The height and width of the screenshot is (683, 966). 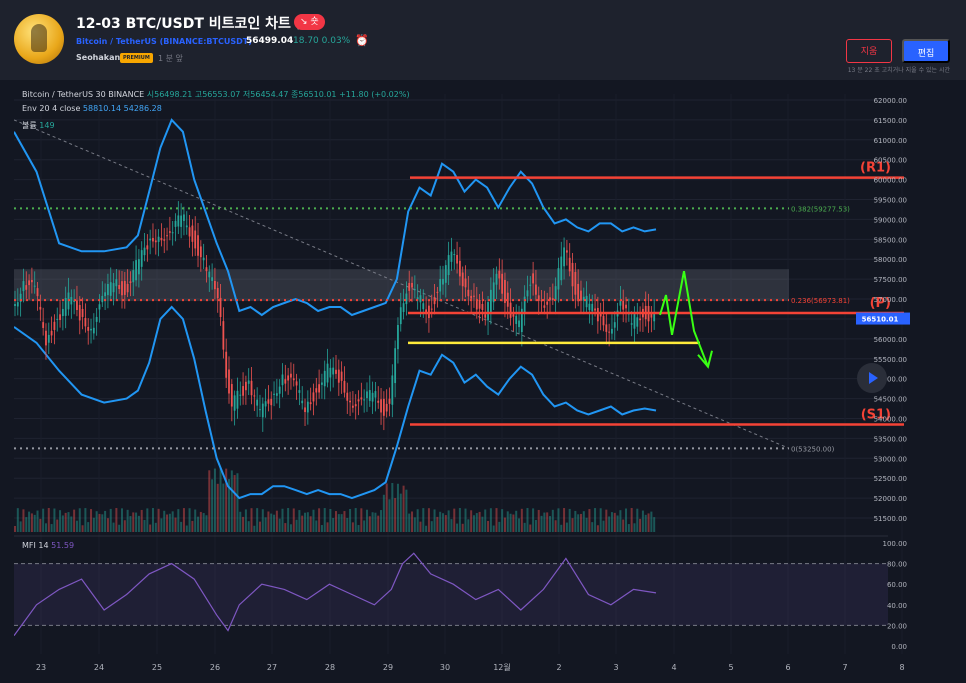 I want to click on idea-title: 12-03 BTC/USDT 비트코인 차트 분석, so click(x=199, y=24).